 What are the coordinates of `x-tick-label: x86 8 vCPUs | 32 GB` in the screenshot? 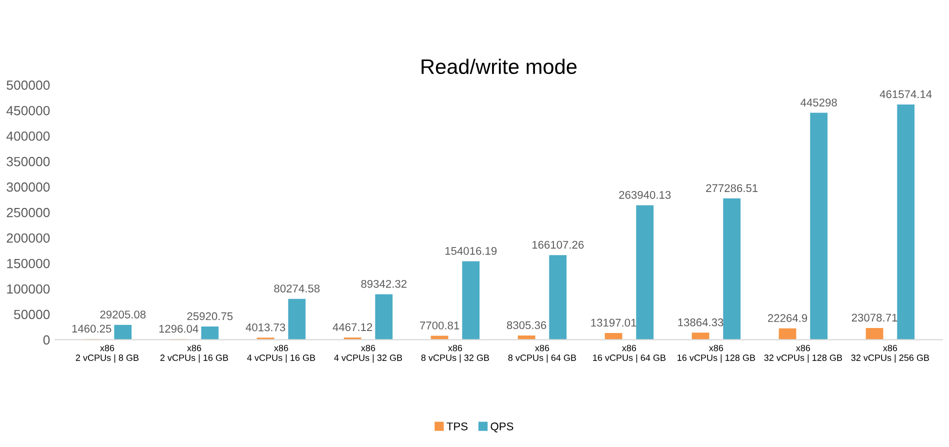 It's located at (455, 353).